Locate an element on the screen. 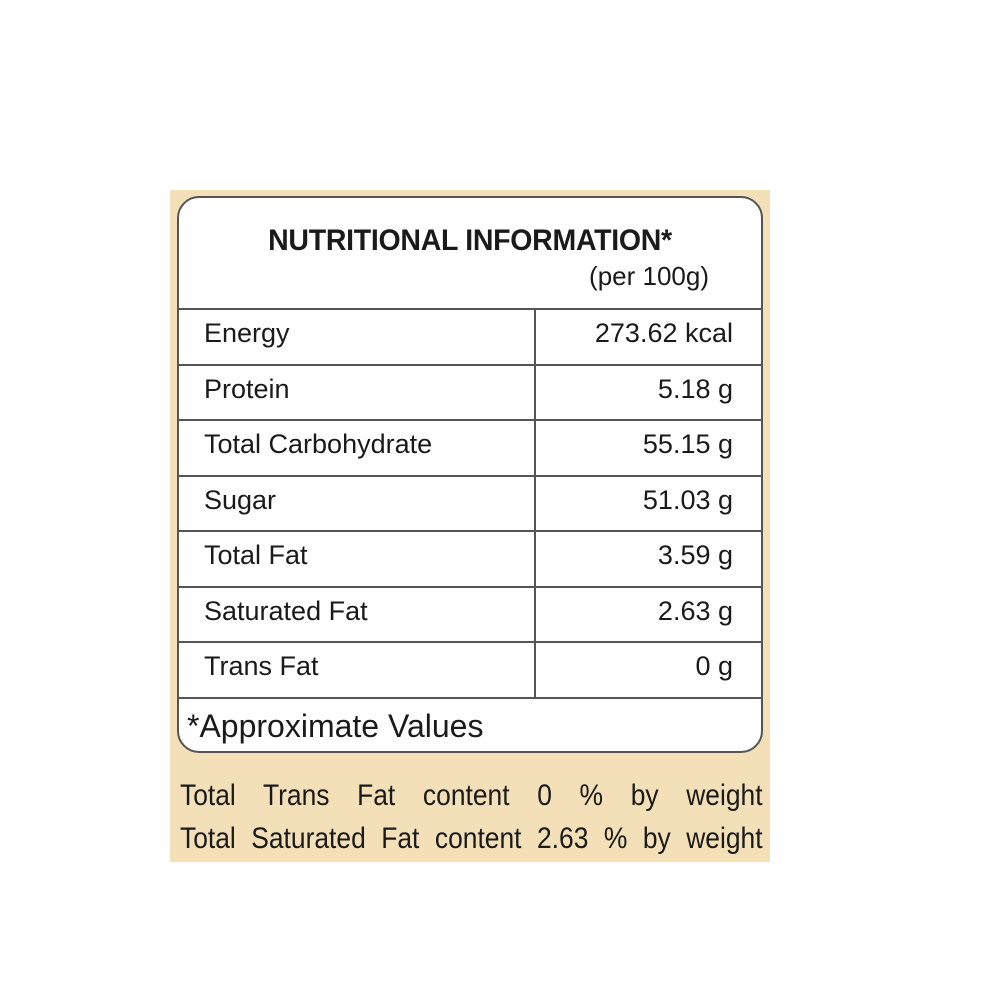 The image size is (1000, 1000). nutrient-label: Saturated Fat is located at coordinates (286, 610).